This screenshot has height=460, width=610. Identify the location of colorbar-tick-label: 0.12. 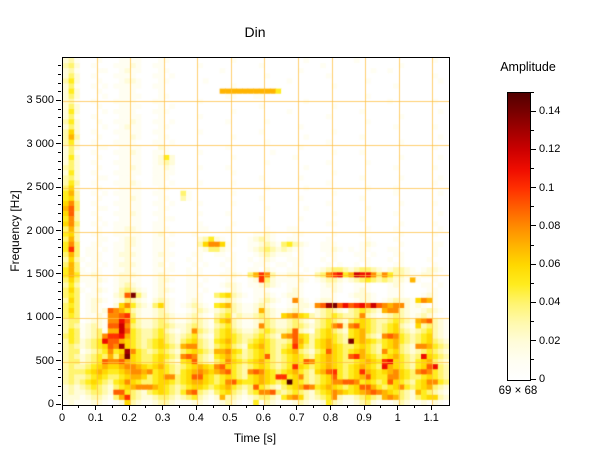
(550, 149).